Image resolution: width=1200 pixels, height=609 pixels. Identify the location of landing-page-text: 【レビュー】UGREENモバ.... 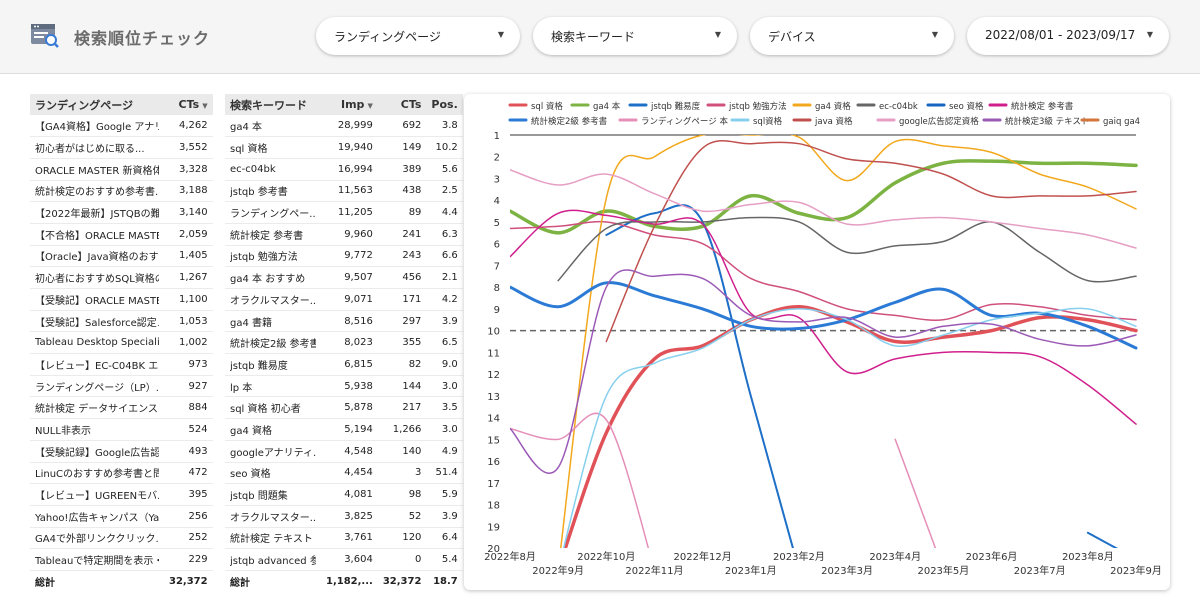
(97, 497).